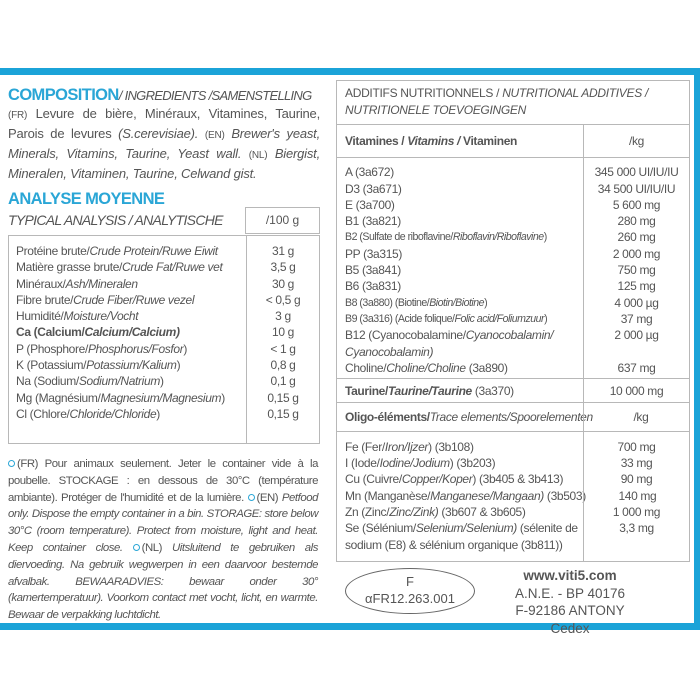  Describe the element at coordinates (636, 302) in the screenshot. I see `row-value: 4 000 µg` at that location.